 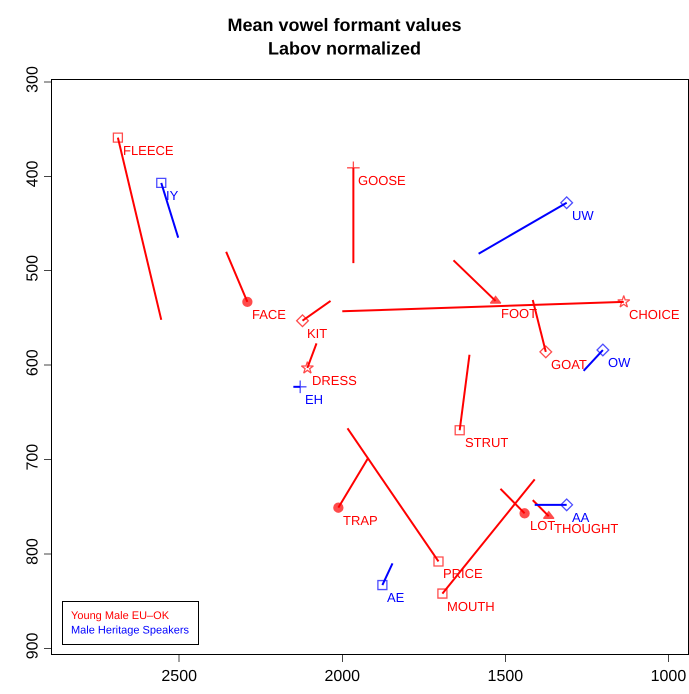 What do you see at coordinates (543, 525) in the screenshot?
I see `series-label: LOT` at bounding box center [543, 525].